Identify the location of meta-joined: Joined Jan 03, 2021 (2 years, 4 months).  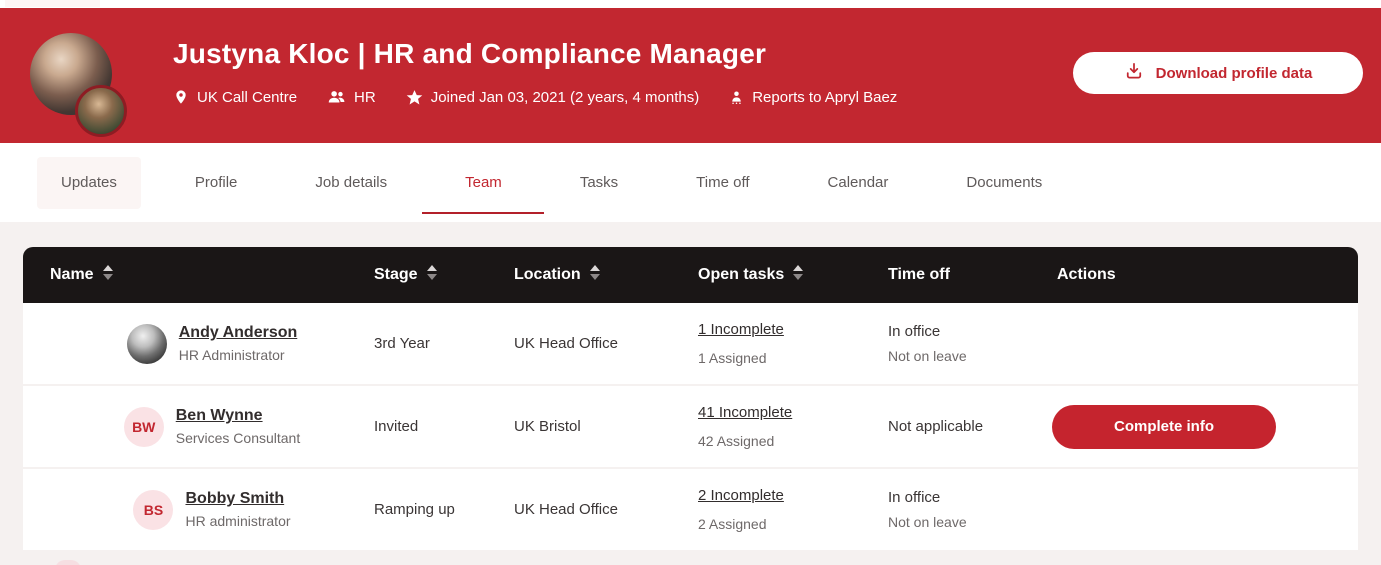
(553, 97).